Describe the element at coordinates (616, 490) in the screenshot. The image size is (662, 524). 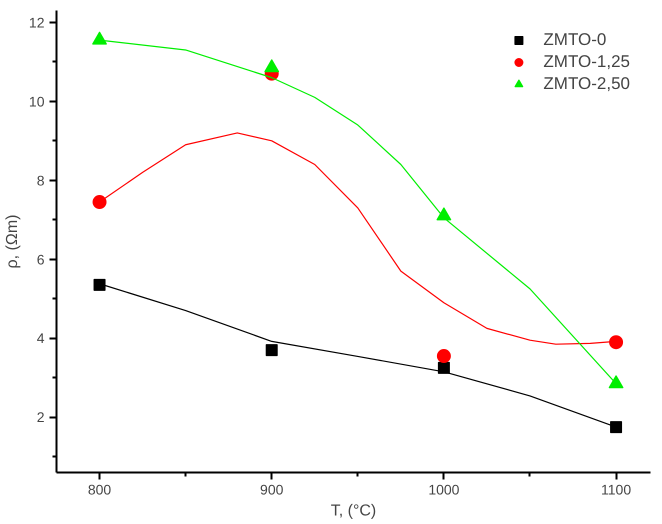
I see `x-tick-label: 1100` at that location.